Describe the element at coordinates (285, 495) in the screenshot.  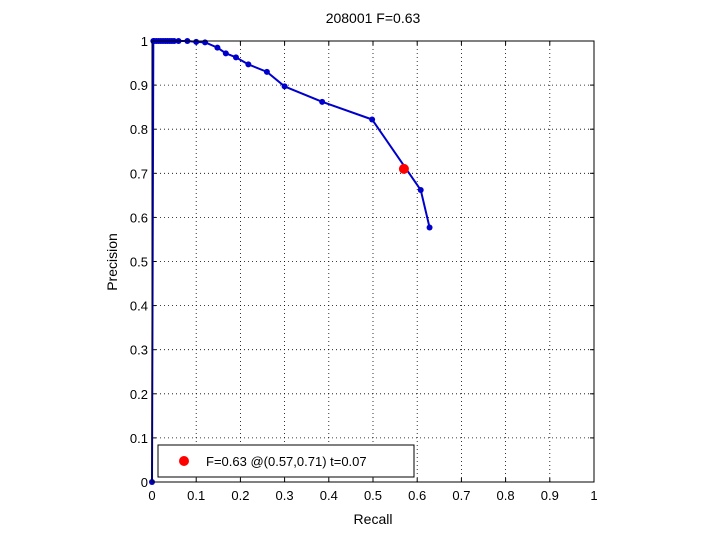
I see `x-tick-label: 0.3` at that location.